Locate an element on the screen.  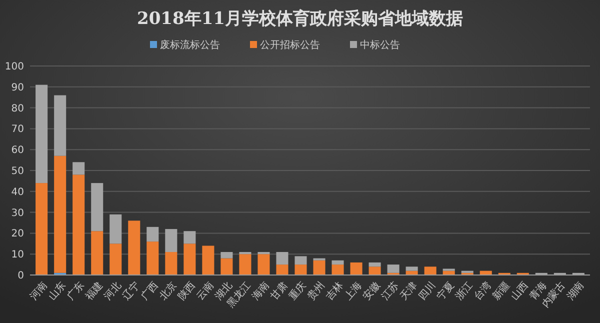
y-tick-label: 60 is located at coordinates (17, 150).